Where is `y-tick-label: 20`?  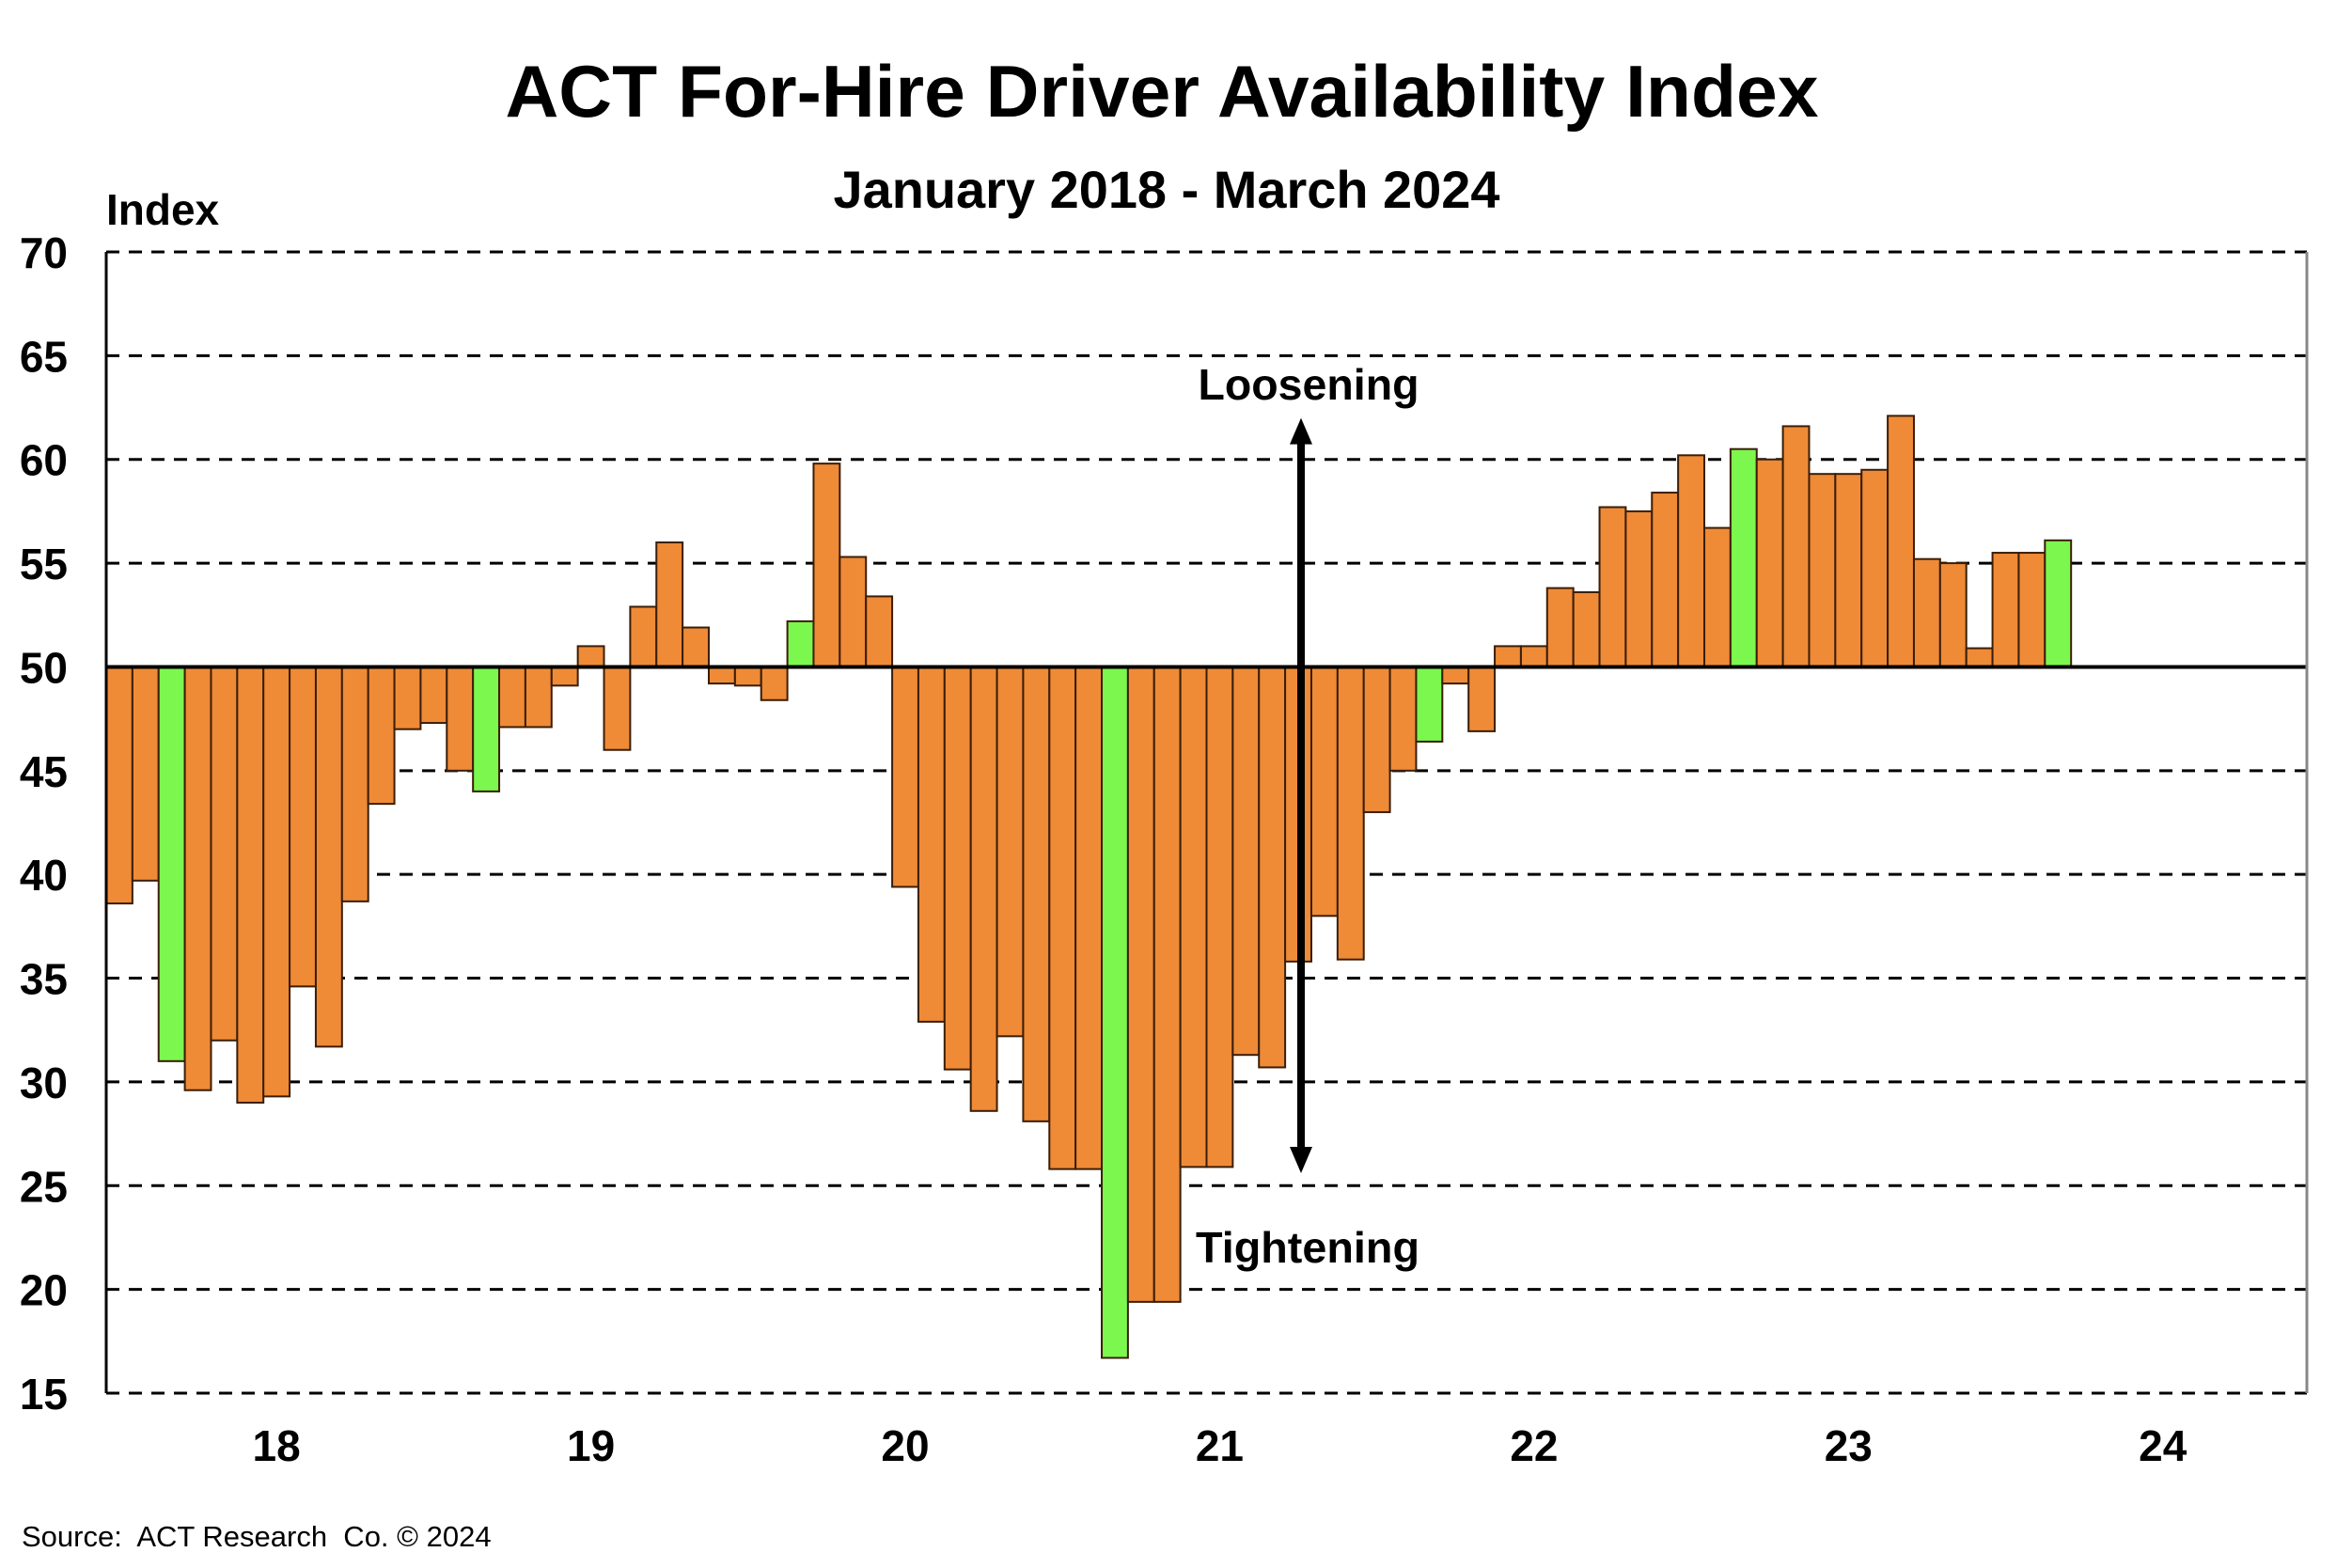 y-tick-label: 20 is located at coordinates (44, 1290).